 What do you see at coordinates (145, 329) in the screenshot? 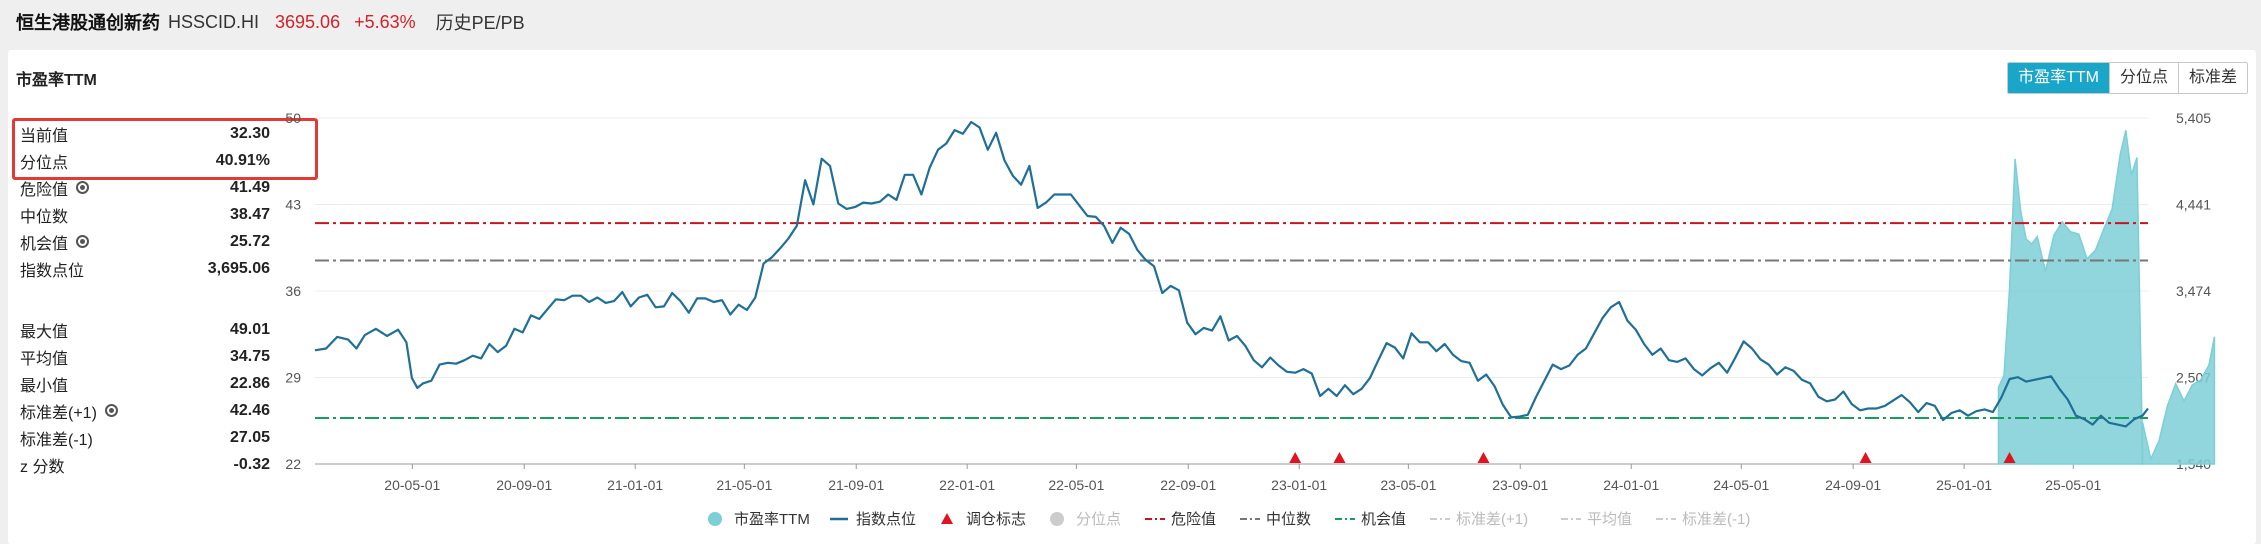
I see `stat-max: 最大值 49.01` at bounding box center [145, 329].